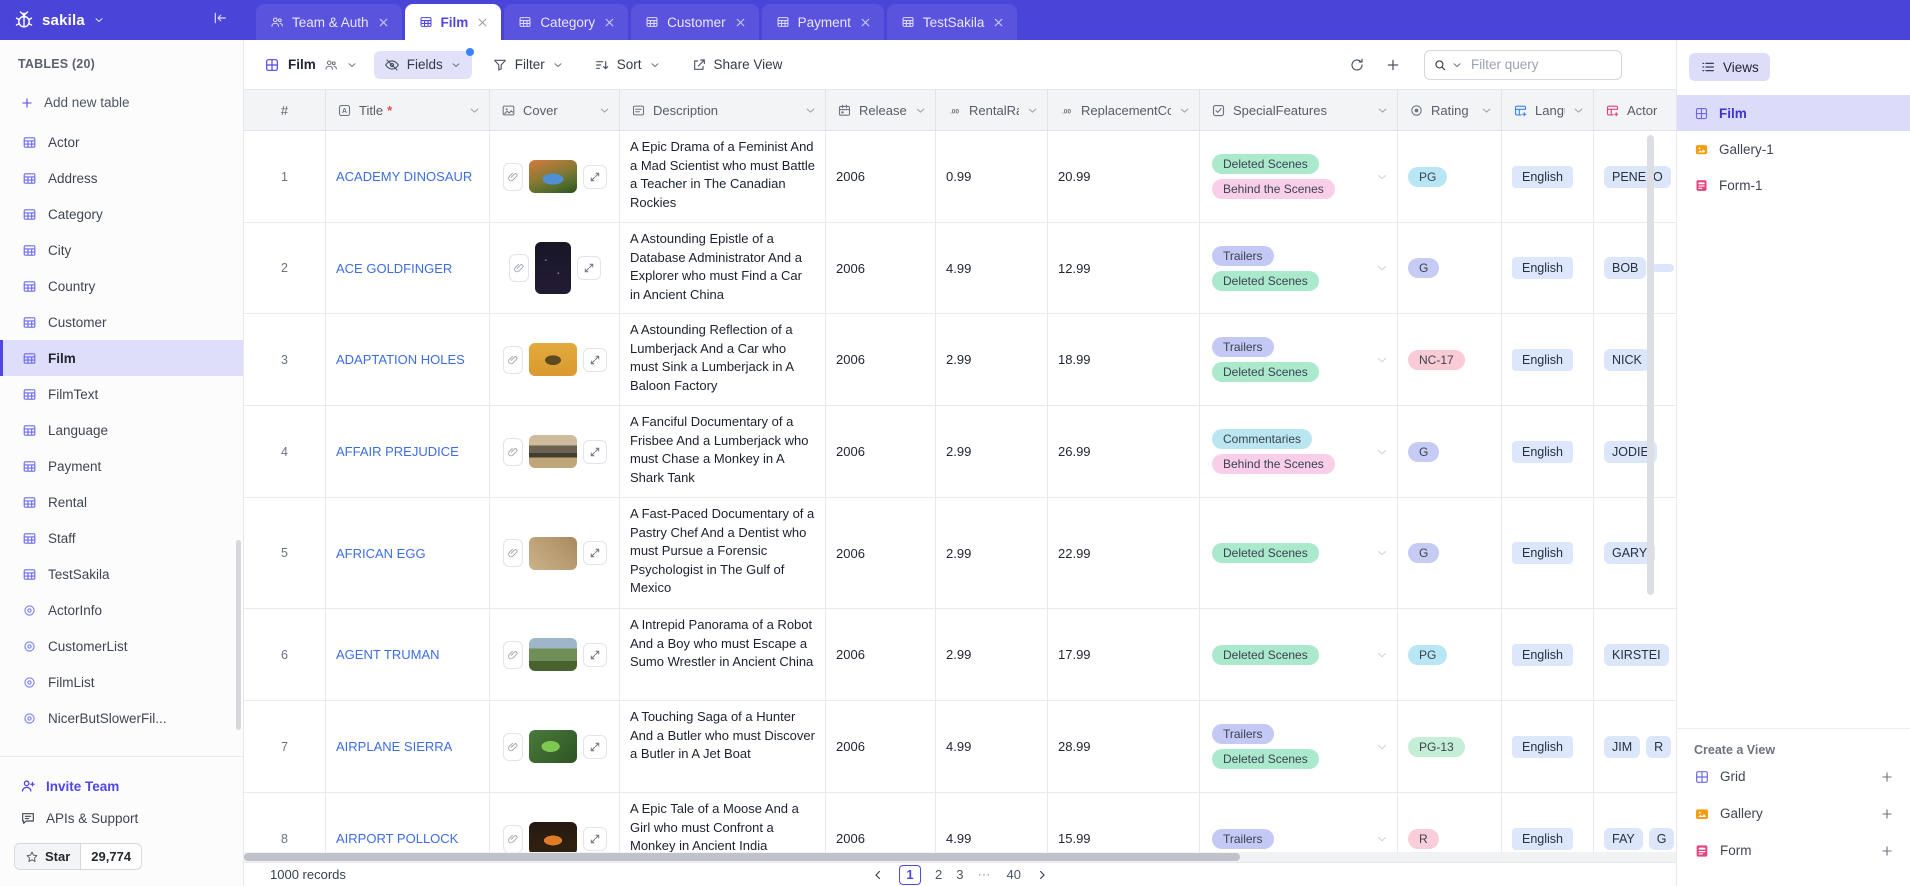 The width and height of the screenshot is (1910, 886). I want to click on collapse-sidebar-button, so click(220, 18).